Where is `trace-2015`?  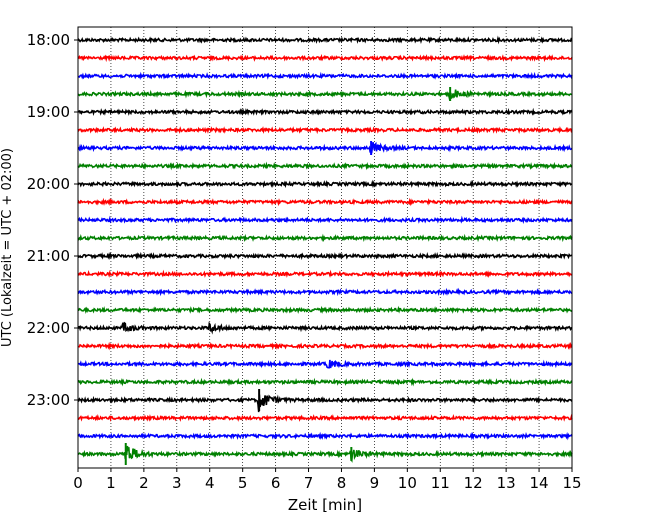
trace-2015 is located at coordinates (325, 202).